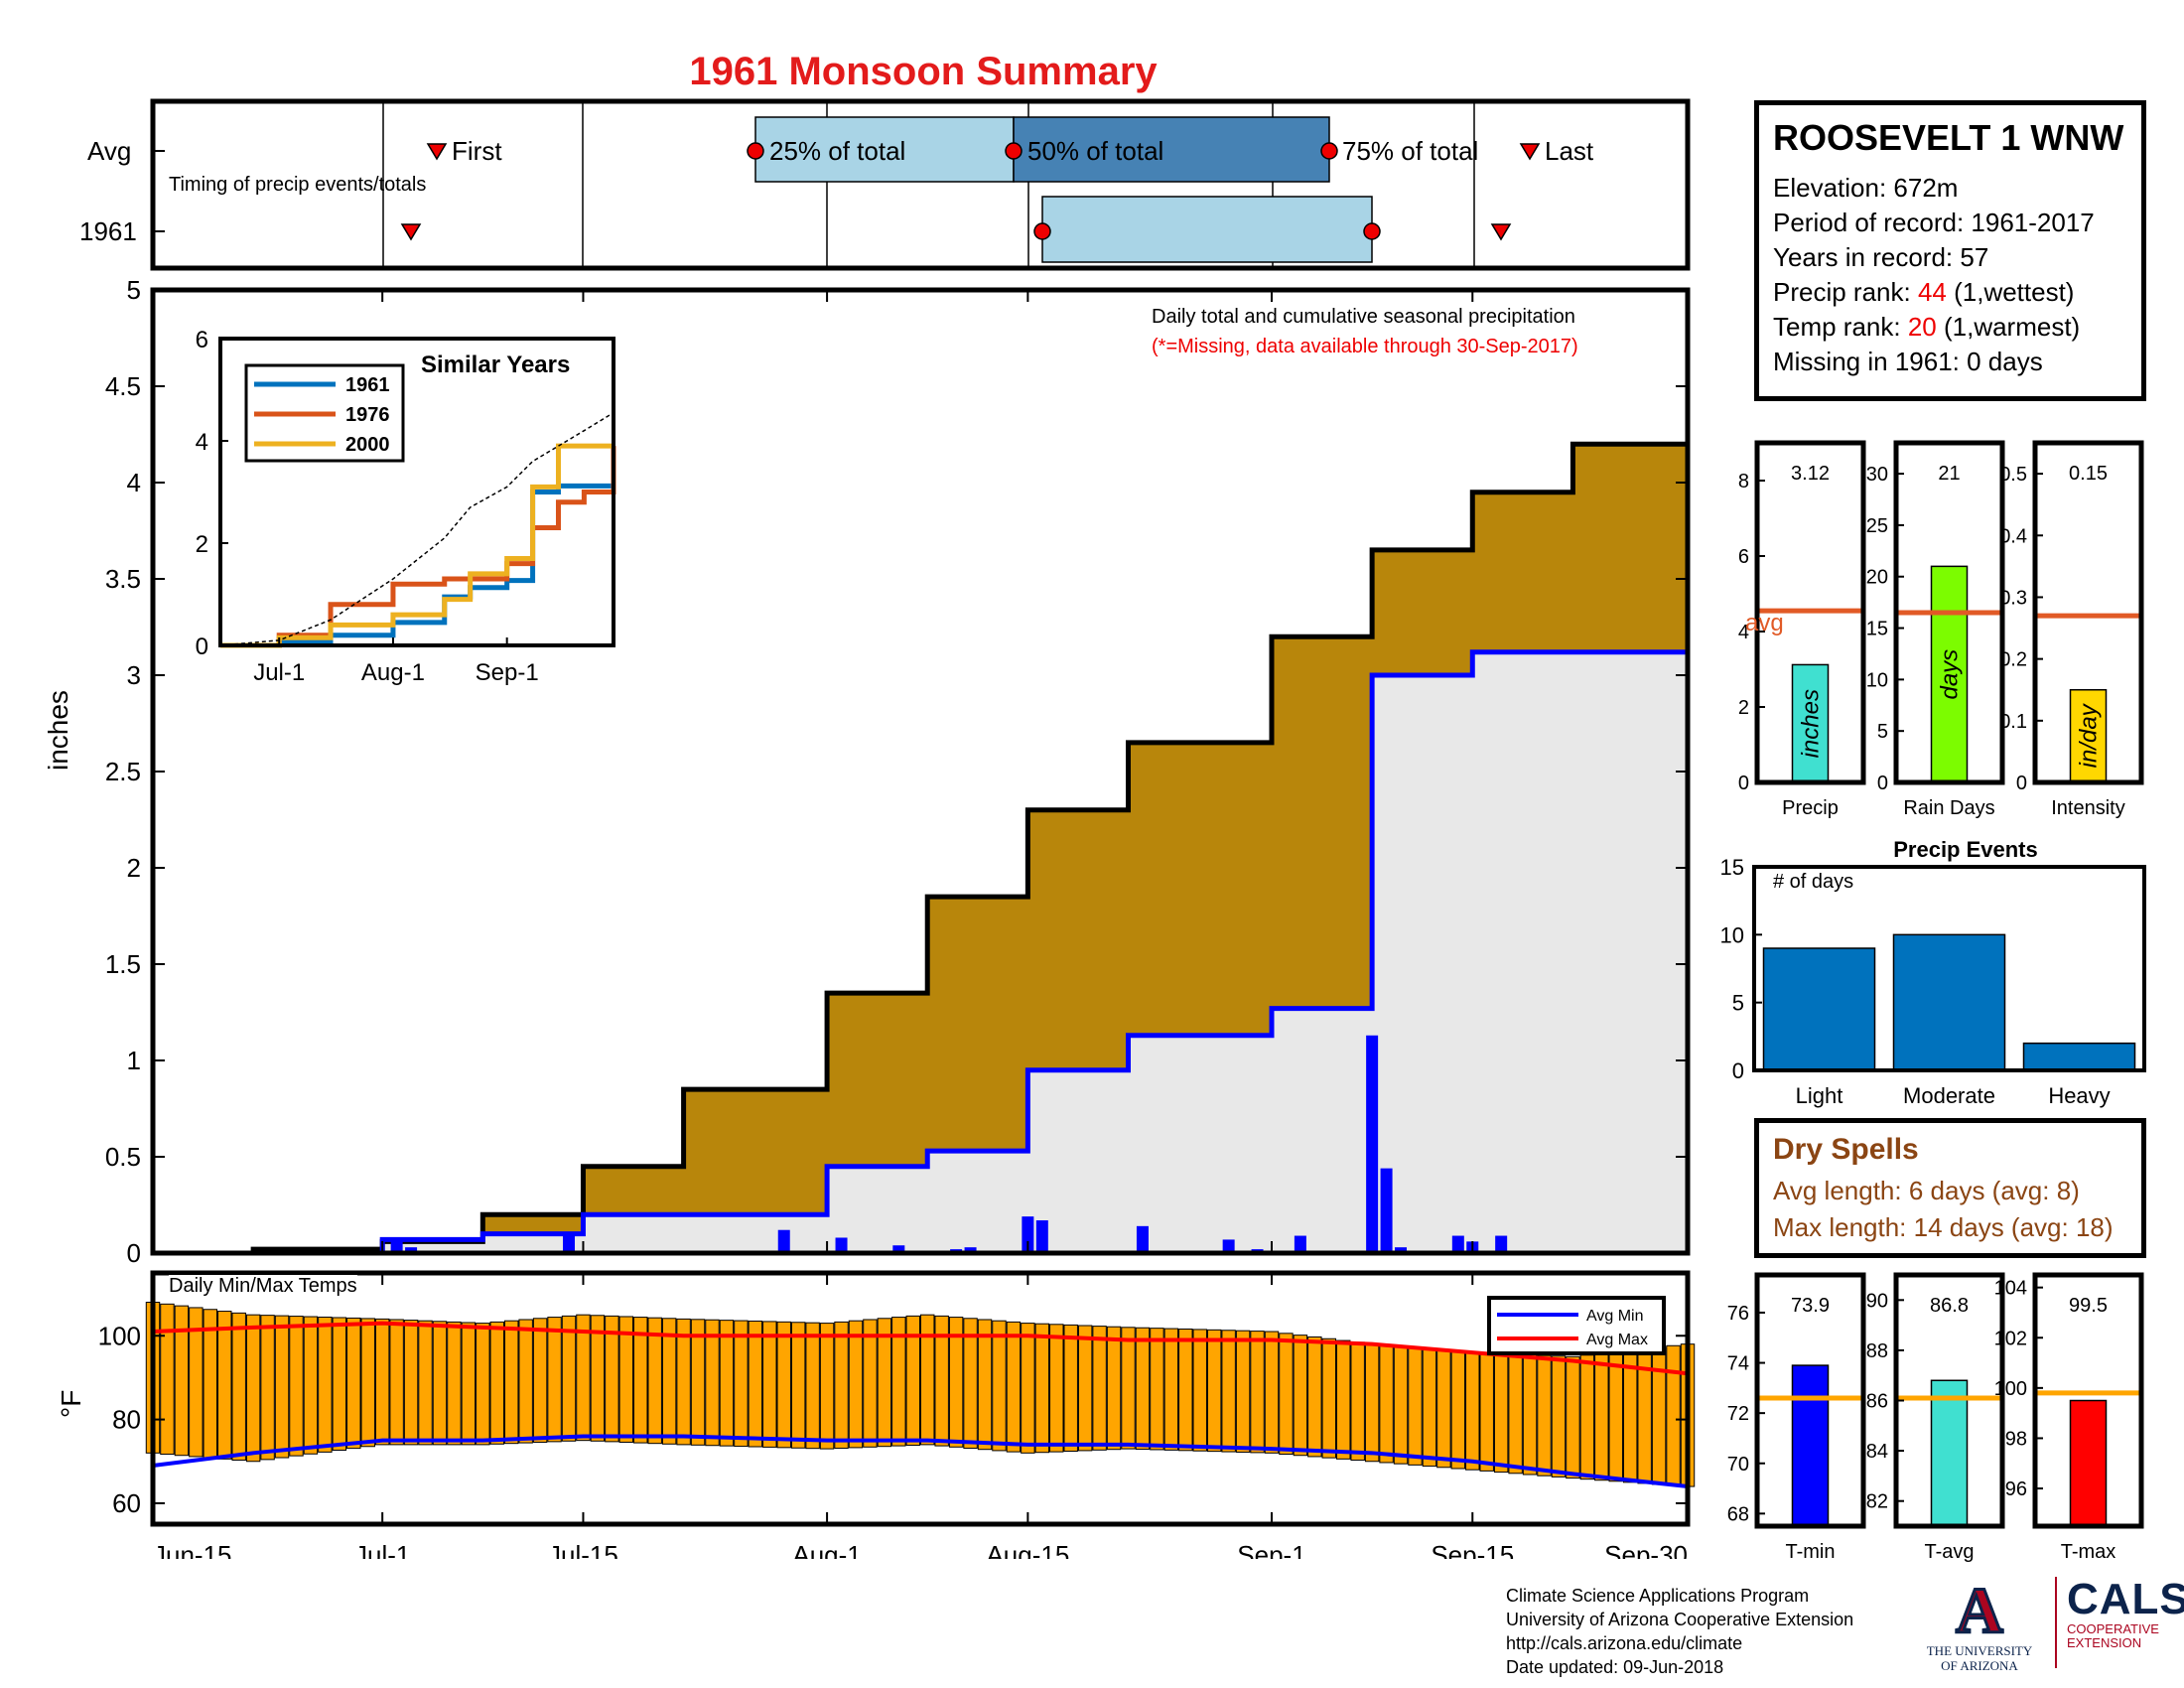  I want to click on x-tick-label: Aug-15, so click(1027, 1549).